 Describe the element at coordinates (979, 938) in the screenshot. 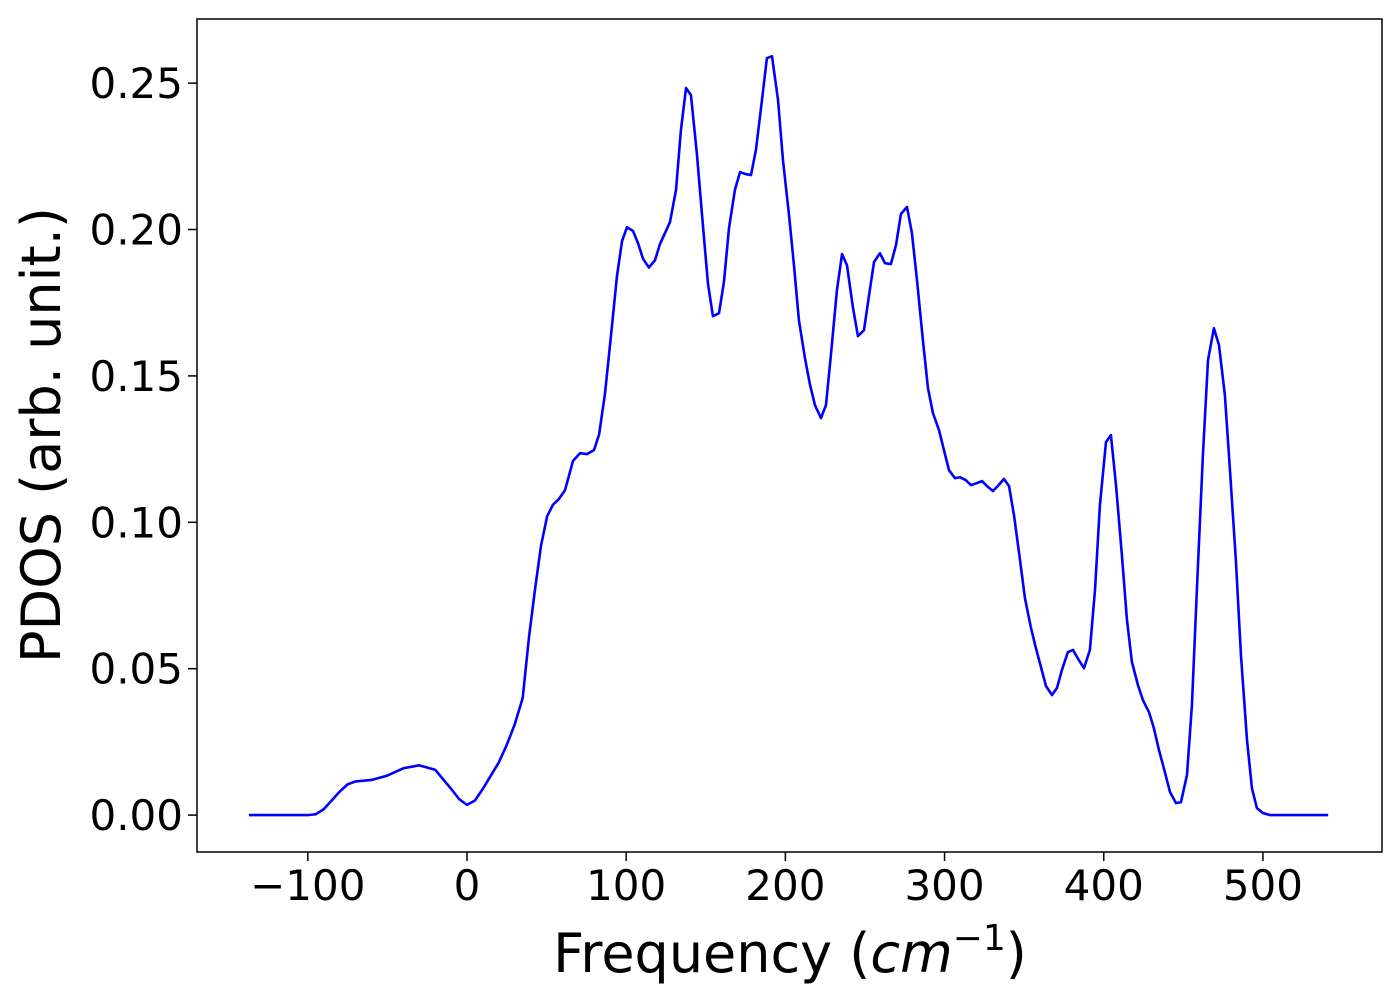

I see `x-label-exponent: −1` at that location.